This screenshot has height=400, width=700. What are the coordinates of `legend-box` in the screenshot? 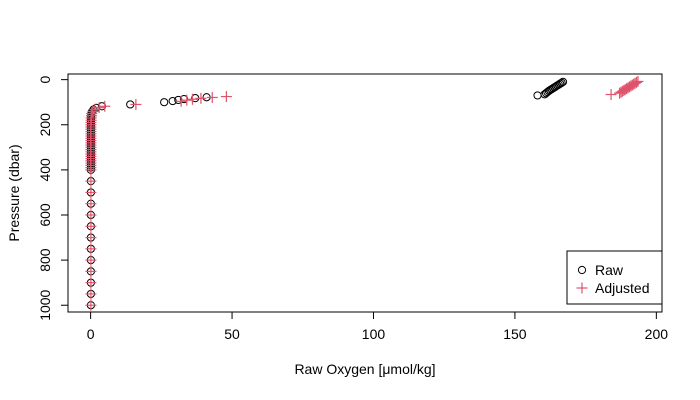 It's located at (614, 277).